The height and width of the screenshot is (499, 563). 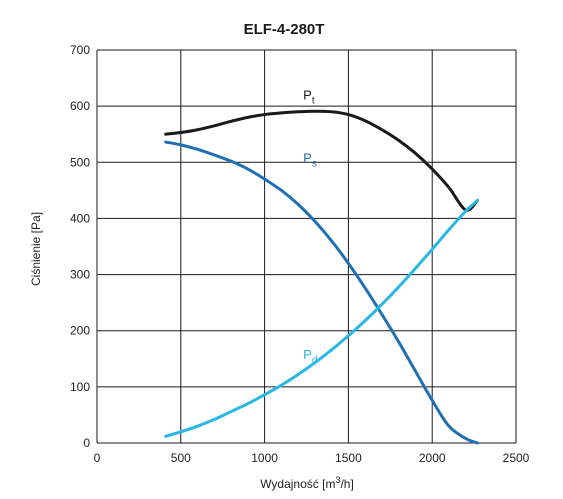 I want to click on series-label-ps: Ps, so click(x=310, y=159).